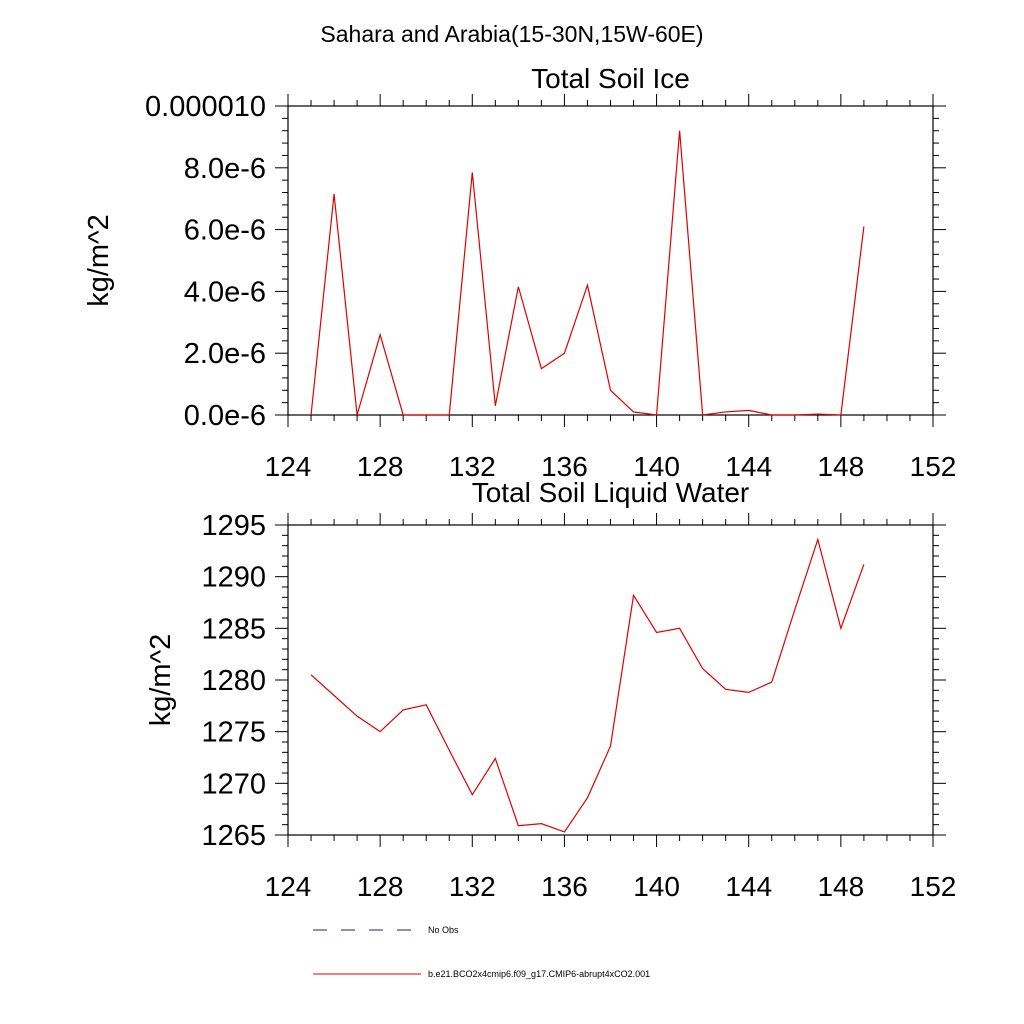 The image size is (1024, 1024). Describe the element at coordinates (610, 78) in the screenshot. I see `plot-title: Total Soil Ice` at that location.